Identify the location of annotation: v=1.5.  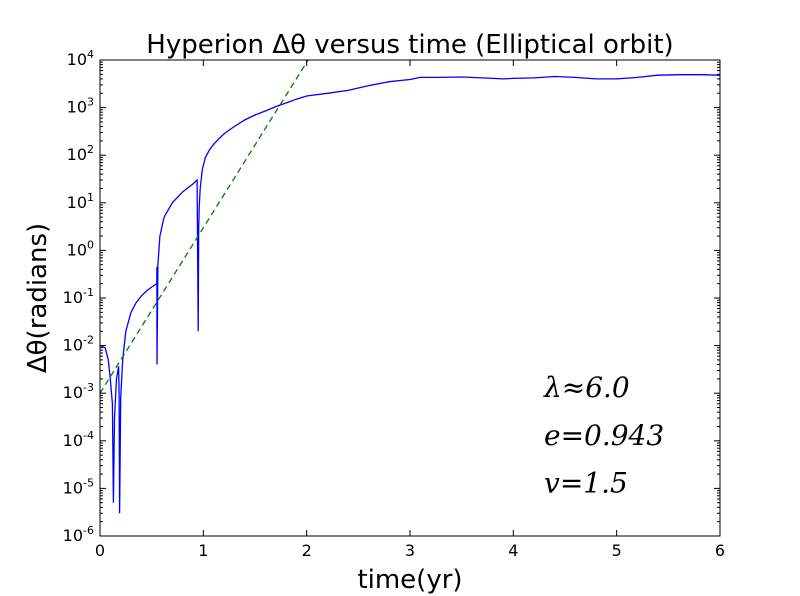
(586, 482).